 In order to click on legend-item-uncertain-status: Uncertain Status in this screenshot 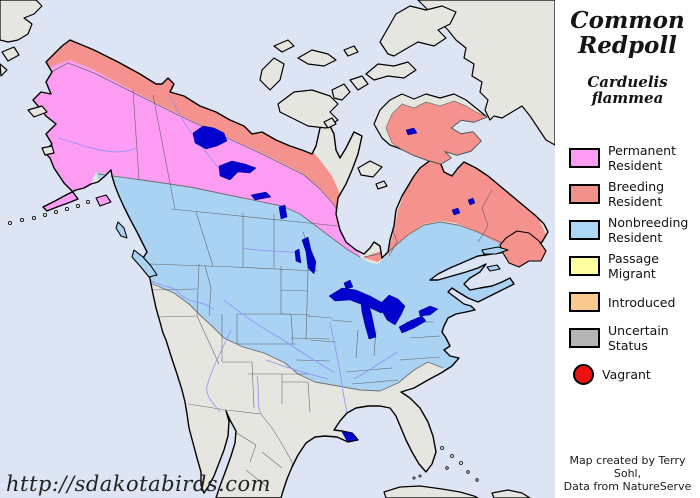, I will do `click(634, 338)`.